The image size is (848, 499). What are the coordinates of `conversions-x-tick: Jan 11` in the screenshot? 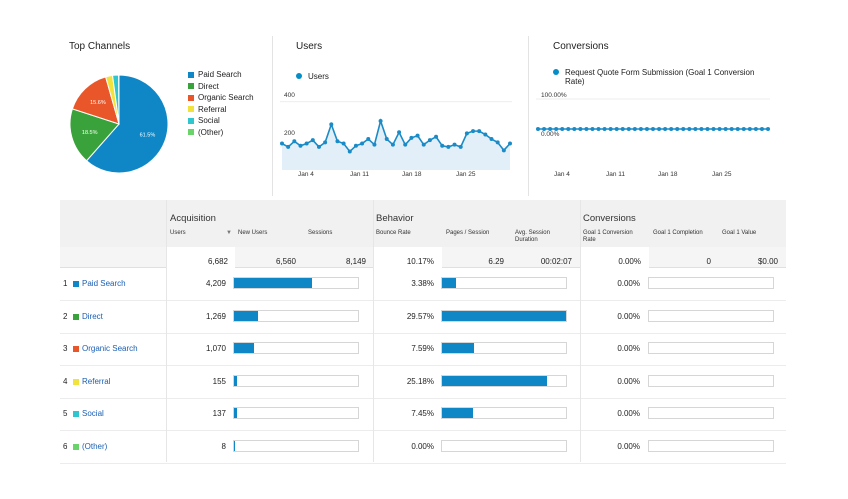 It's located at (616, 174).